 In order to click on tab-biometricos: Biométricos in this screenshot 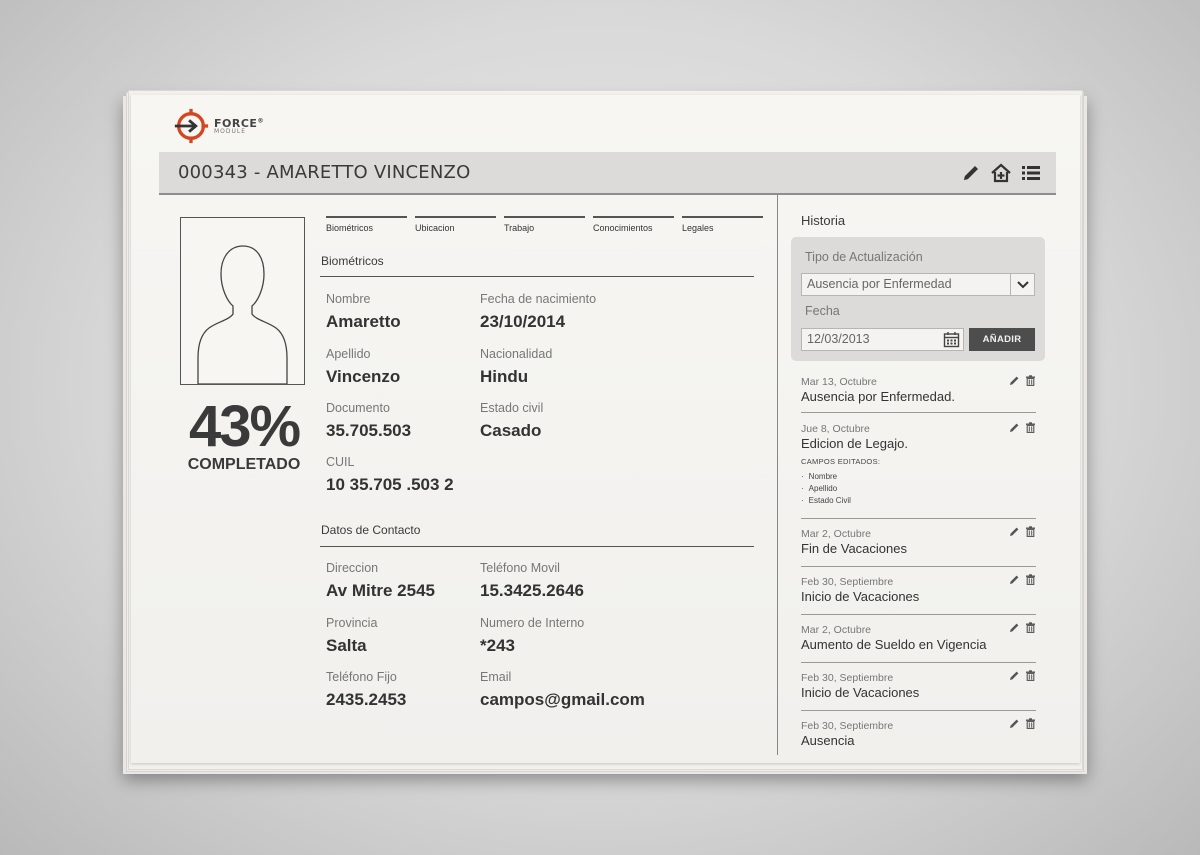, I will do `click(366, 224)`.